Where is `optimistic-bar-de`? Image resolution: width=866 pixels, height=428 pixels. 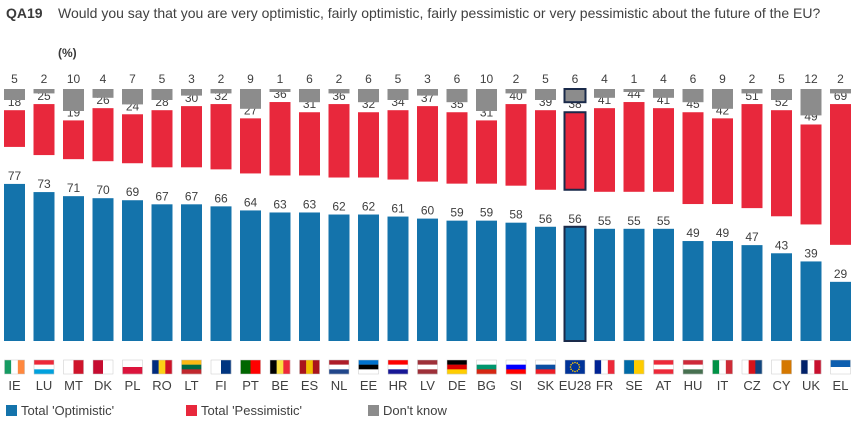 optimistic-bar-de is located at coordinates (457, 280).